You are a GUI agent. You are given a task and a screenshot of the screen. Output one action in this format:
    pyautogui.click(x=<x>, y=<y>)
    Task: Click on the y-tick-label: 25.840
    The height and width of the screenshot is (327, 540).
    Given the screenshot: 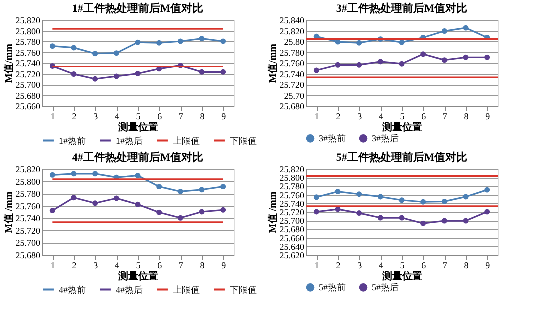 What is the action you would take?
    pyautogui.click(x=292, y=21)
    